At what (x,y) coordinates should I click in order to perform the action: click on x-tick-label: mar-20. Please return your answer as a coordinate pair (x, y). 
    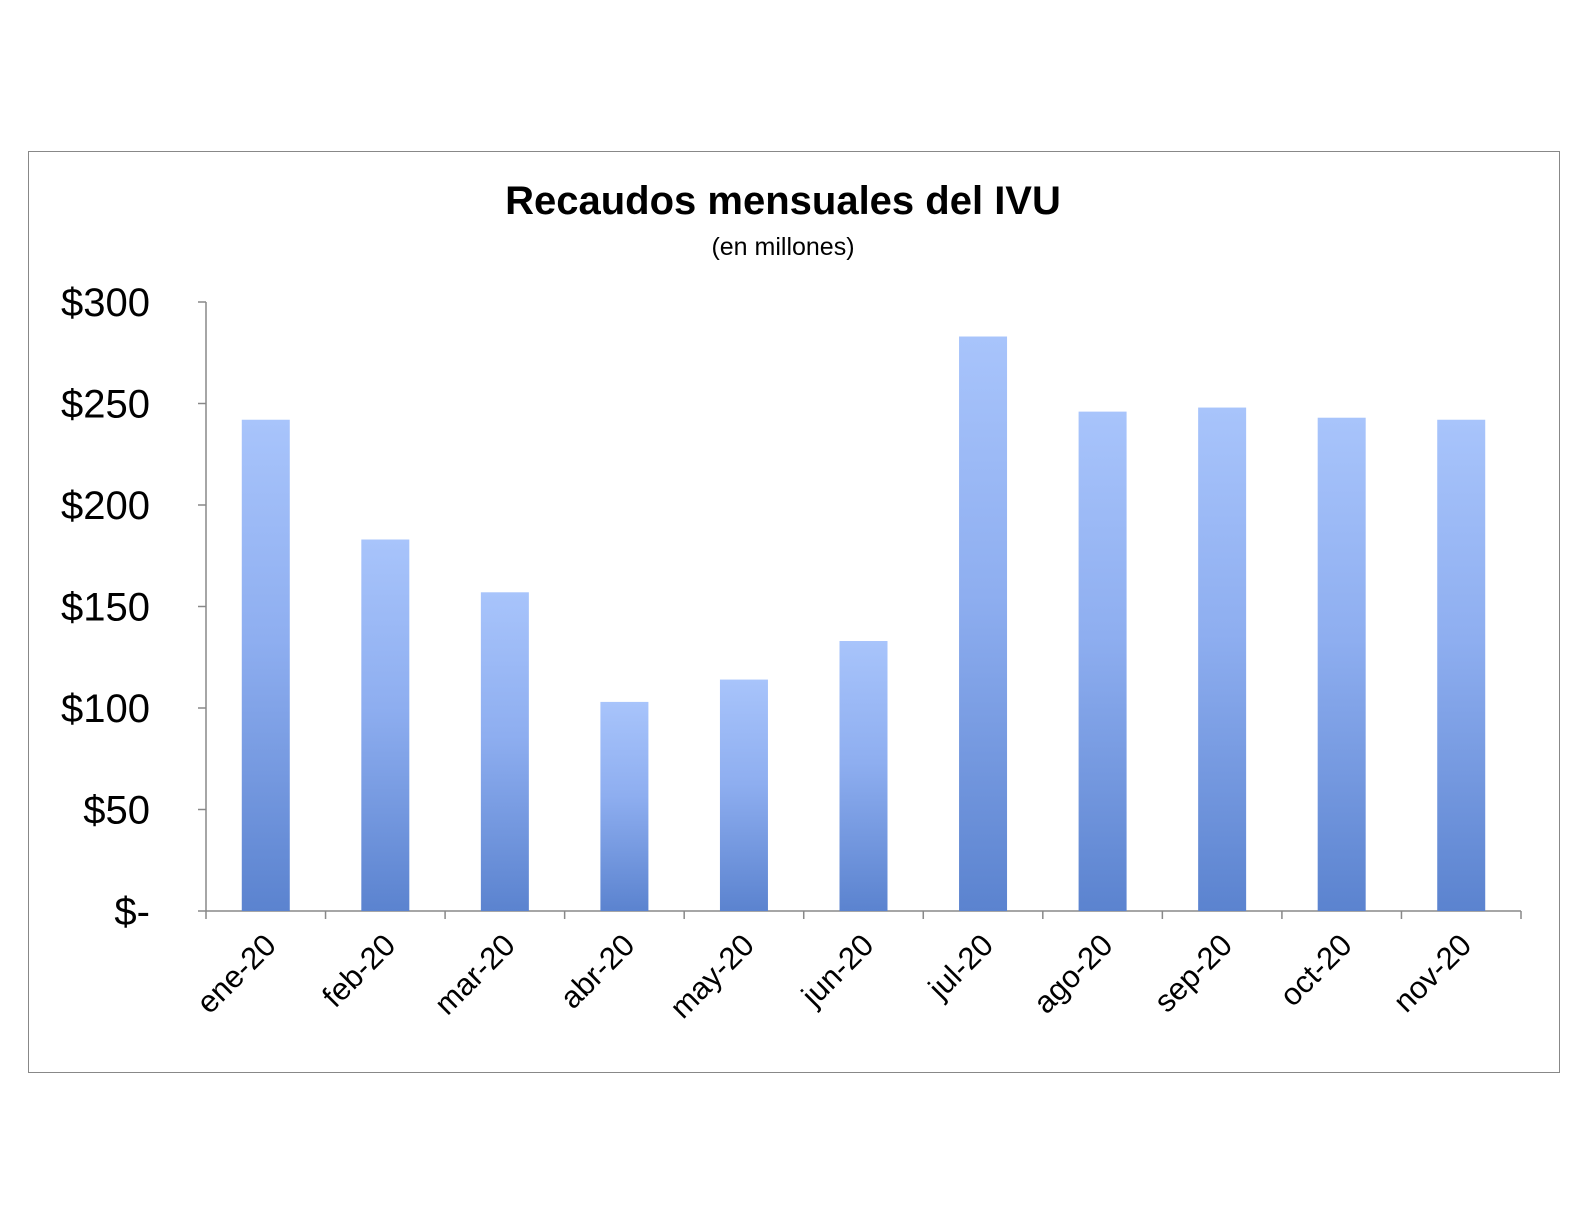
    Looking at the image, I should click on (475, 974).